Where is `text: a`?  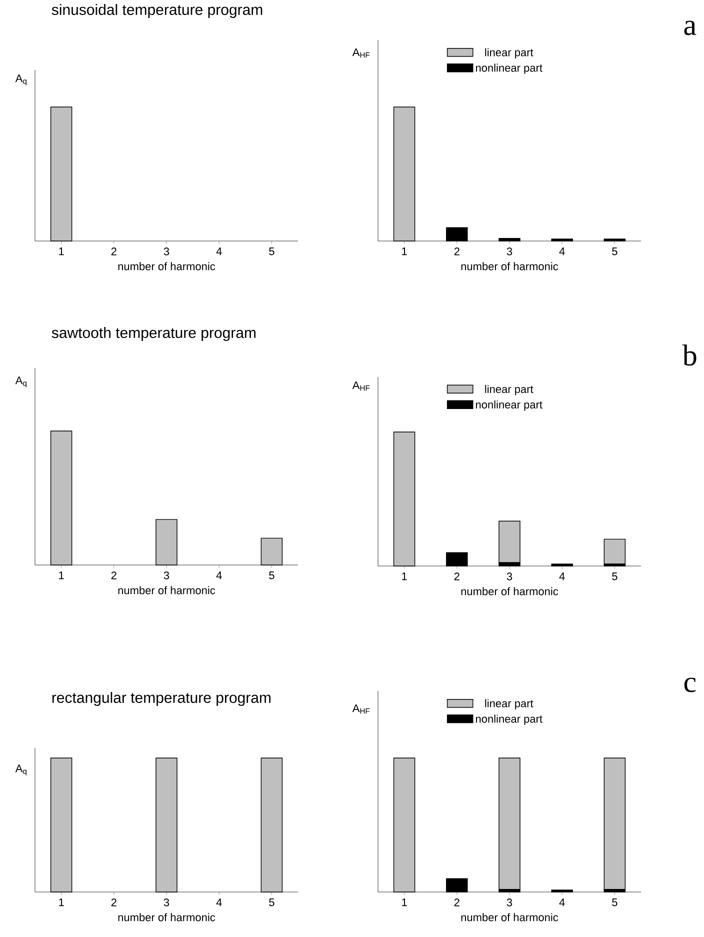
text: a is located at coordinates (690, 28).